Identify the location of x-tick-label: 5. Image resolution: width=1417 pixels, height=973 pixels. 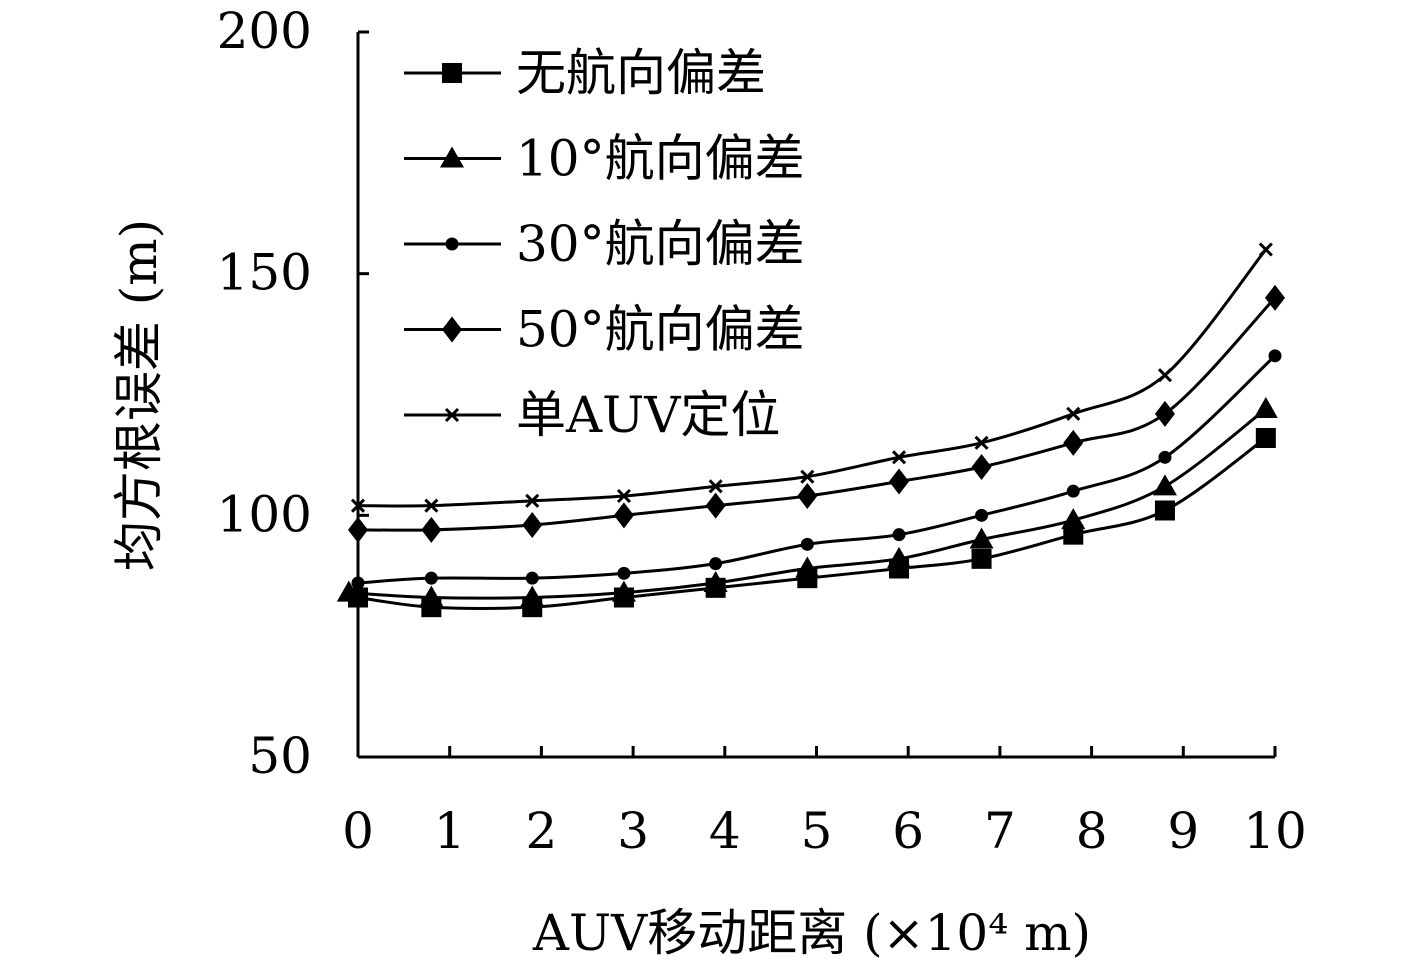
(817, 831).